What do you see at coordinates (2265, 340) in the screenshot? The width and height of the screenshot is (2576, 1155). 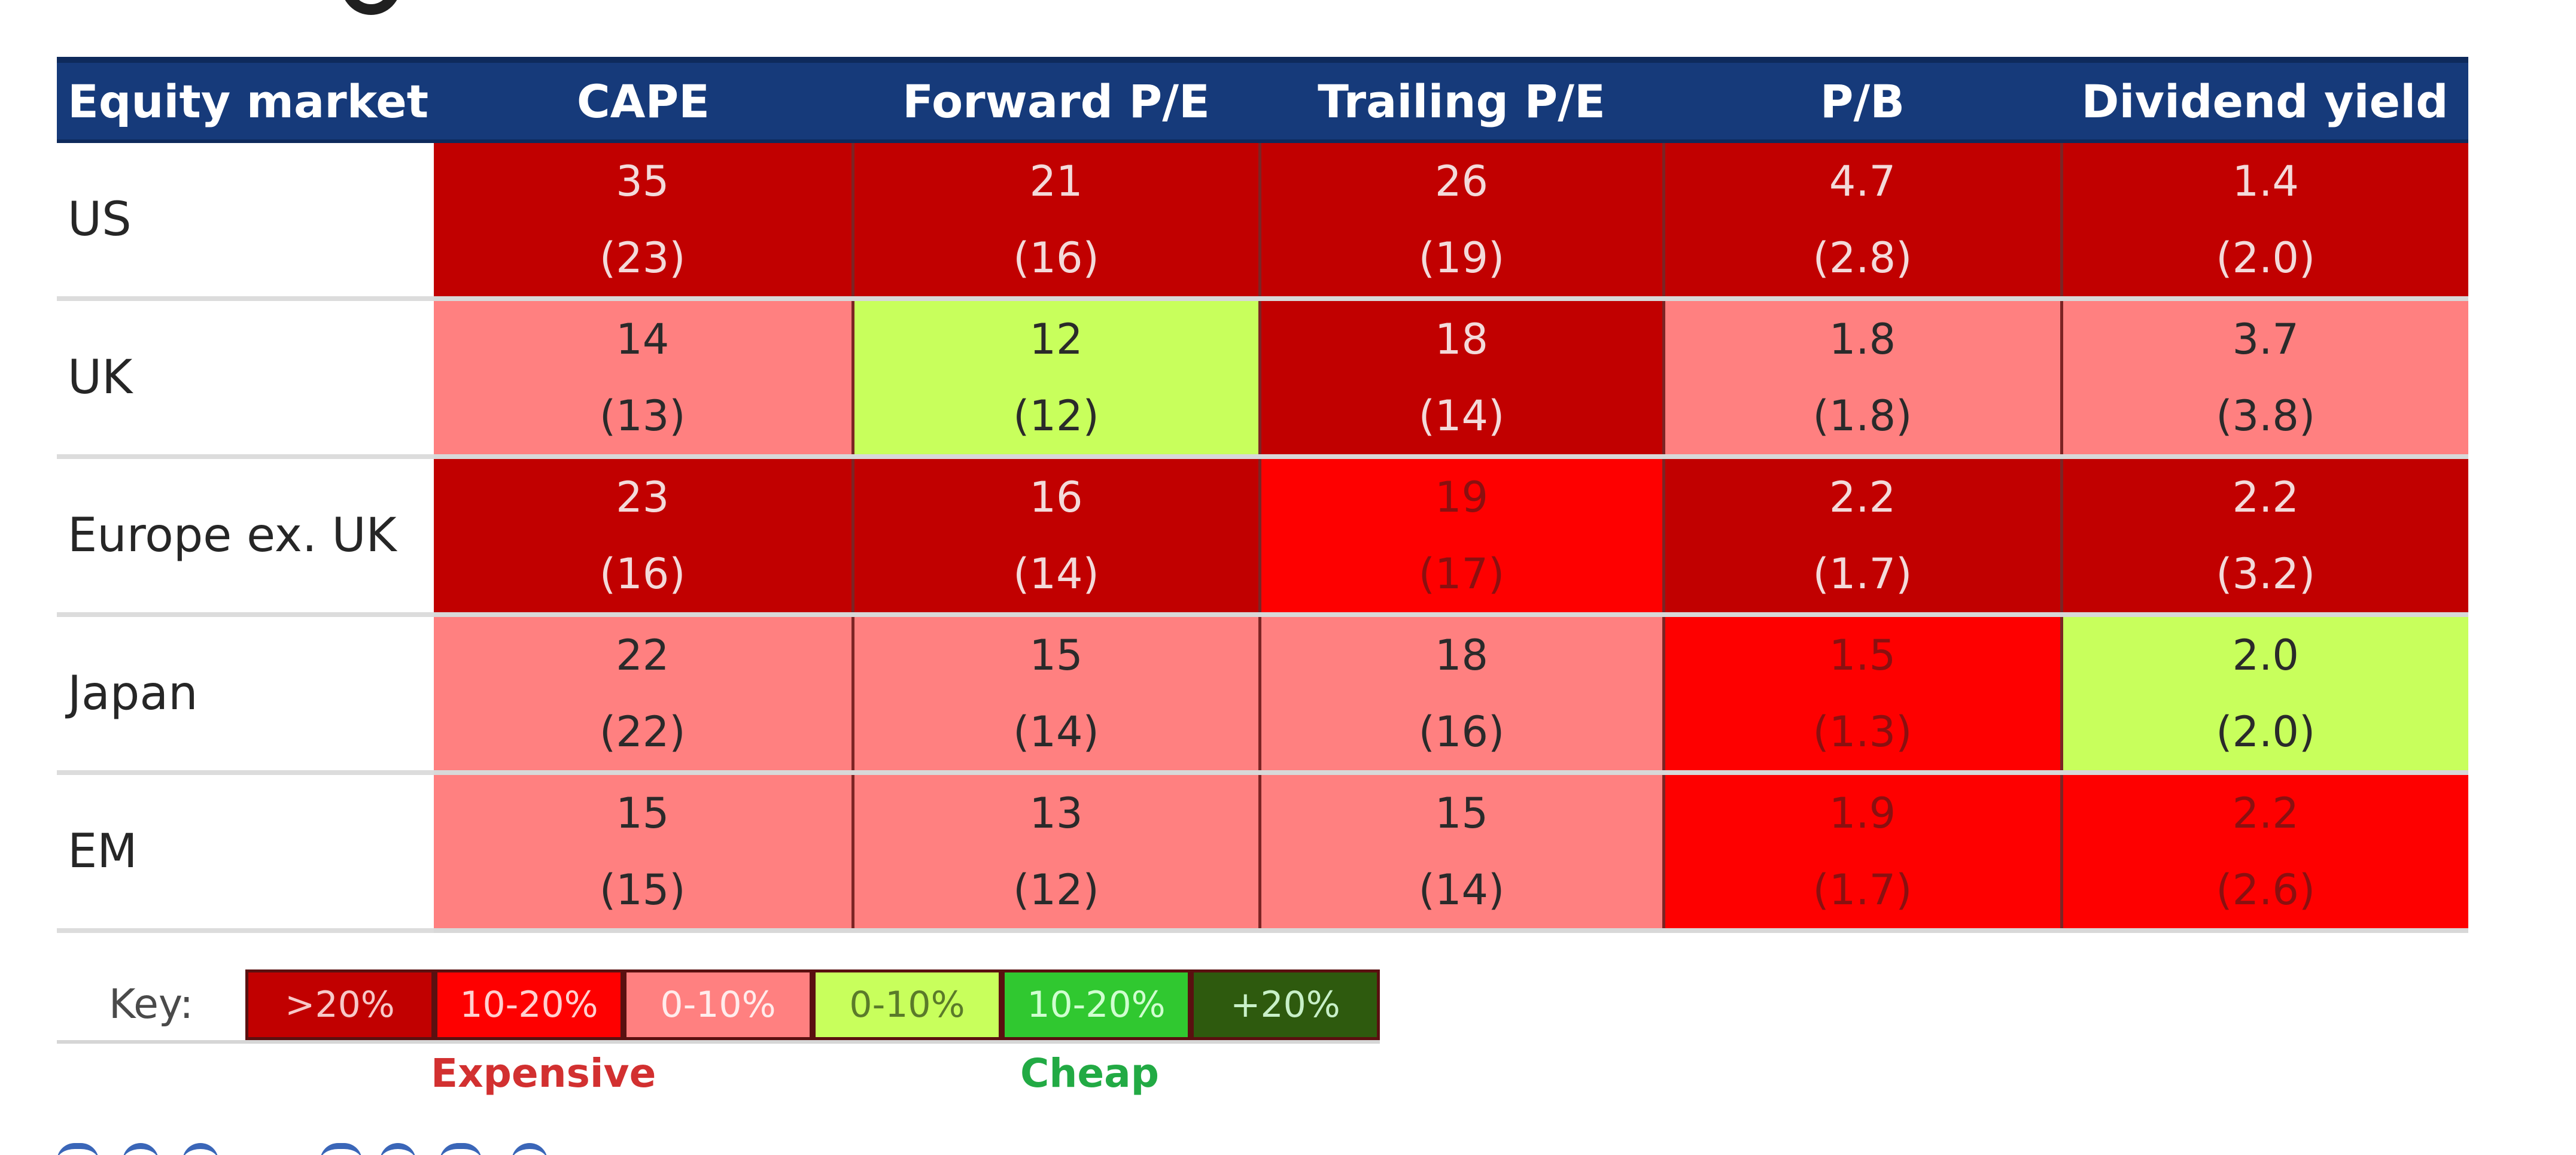 I see `cell-value: 3.7` at bounding box center [2265, 340].